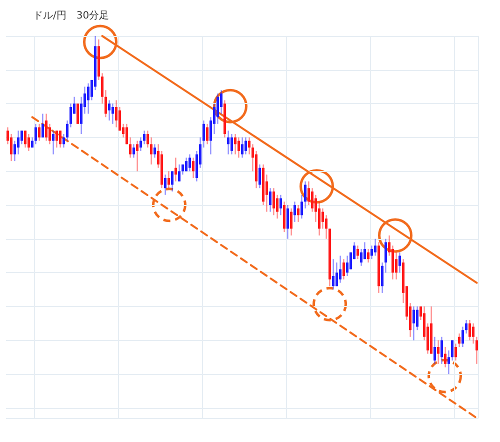 The width and height of the screenshot is (500, 442). What do you see at coordinates (77, 113) in the screenshot?
I see `candlestick` at bounding box center [77, 113].